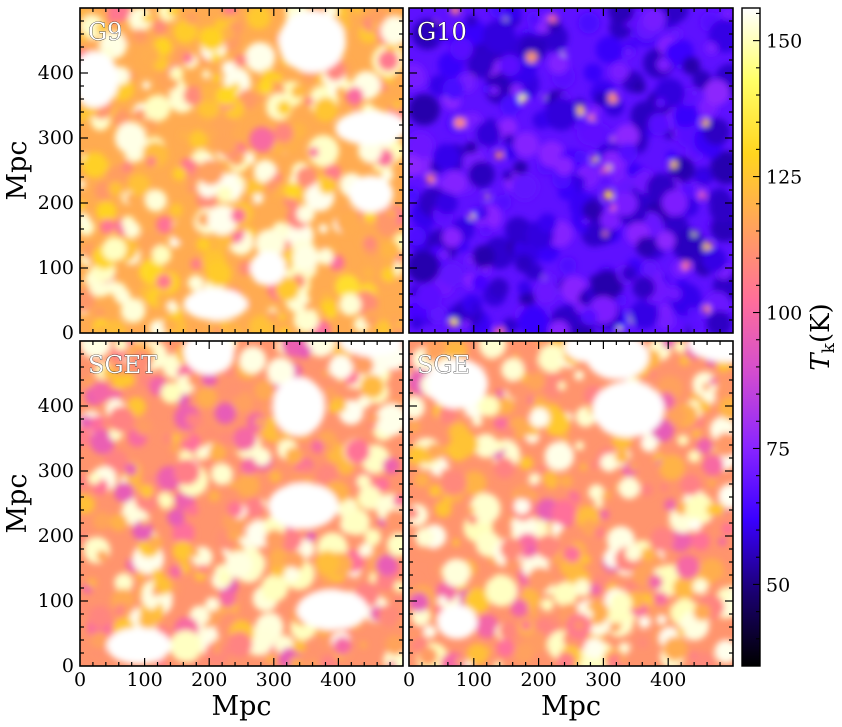  I want to click on y-tick-label: 400, so click(56, 406).